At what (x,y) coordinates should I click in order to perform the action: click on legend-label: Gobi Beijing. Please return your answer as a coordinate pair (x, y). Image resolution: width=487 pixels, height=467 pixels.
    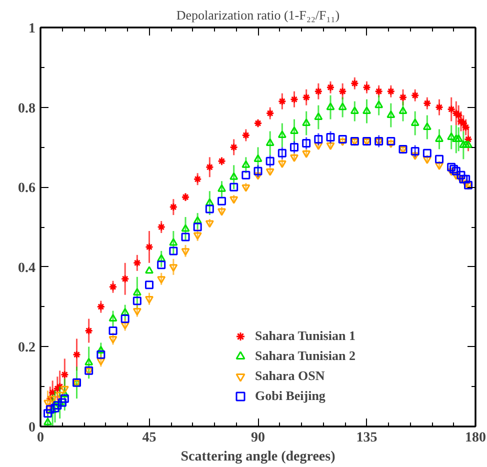
    Looking at the image, I should click on (290, 396).